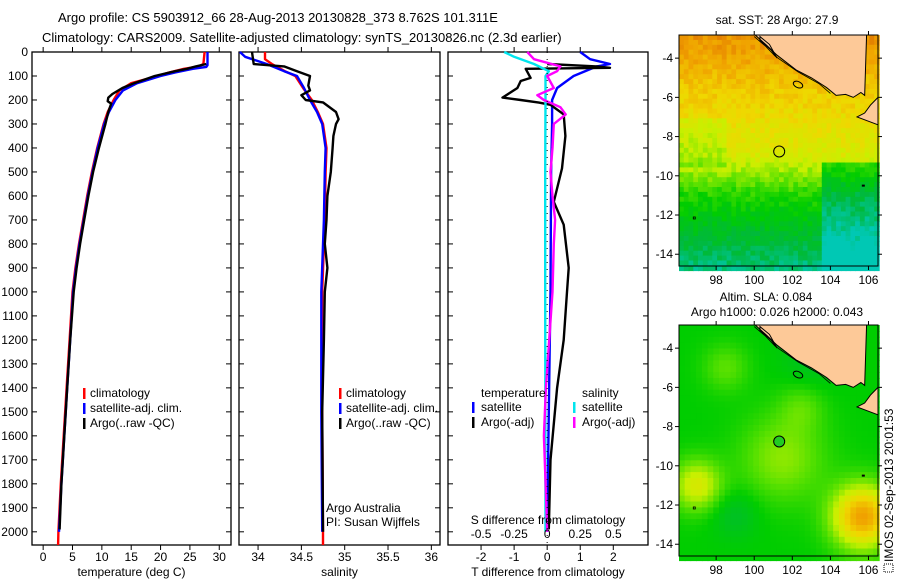  What do you see at coordinates (72, 557) in the screenshot?
I see `x-tick-label: 5` at bounding box center [72, 557].